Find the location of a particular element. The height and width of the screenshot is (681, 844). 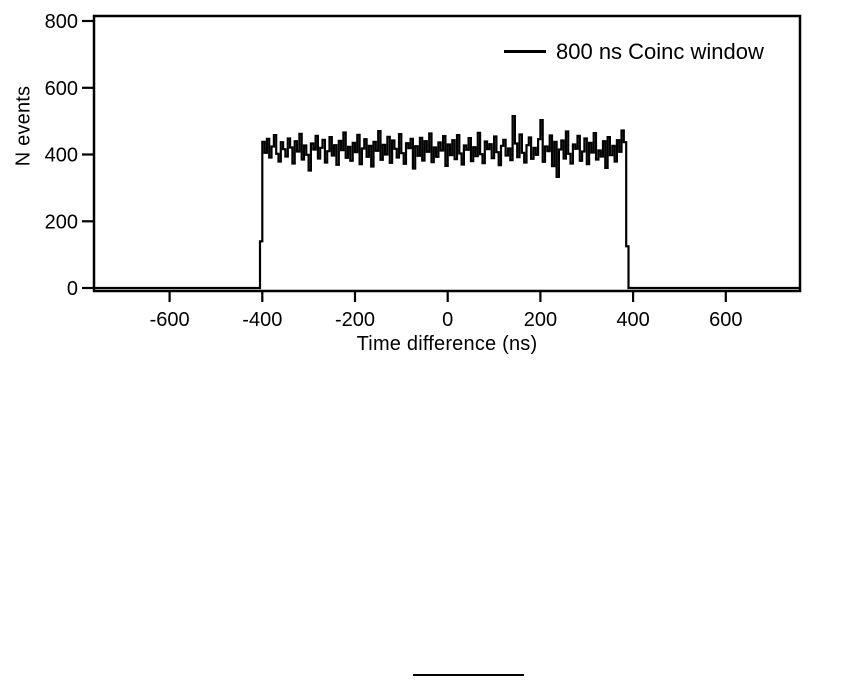

legend: 800 ns Coinc window is located at coordinates (634, 51).